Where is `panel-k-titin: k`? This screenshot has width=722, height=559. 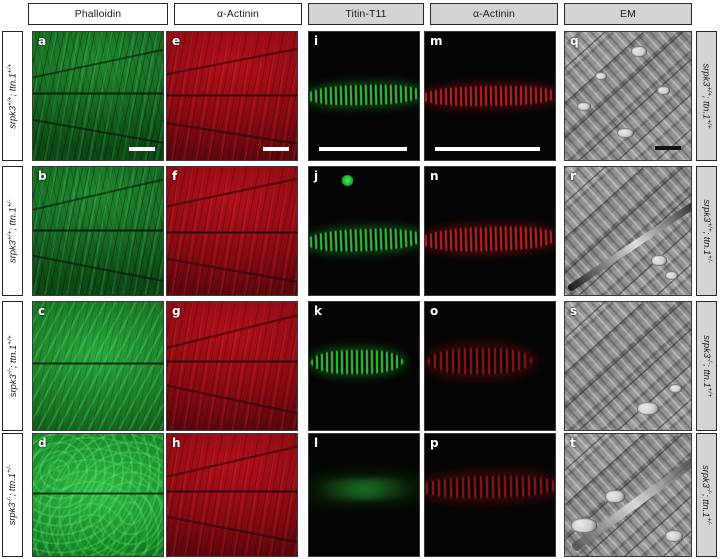 panel-k-titin: k is located at coordinates (364, 366).